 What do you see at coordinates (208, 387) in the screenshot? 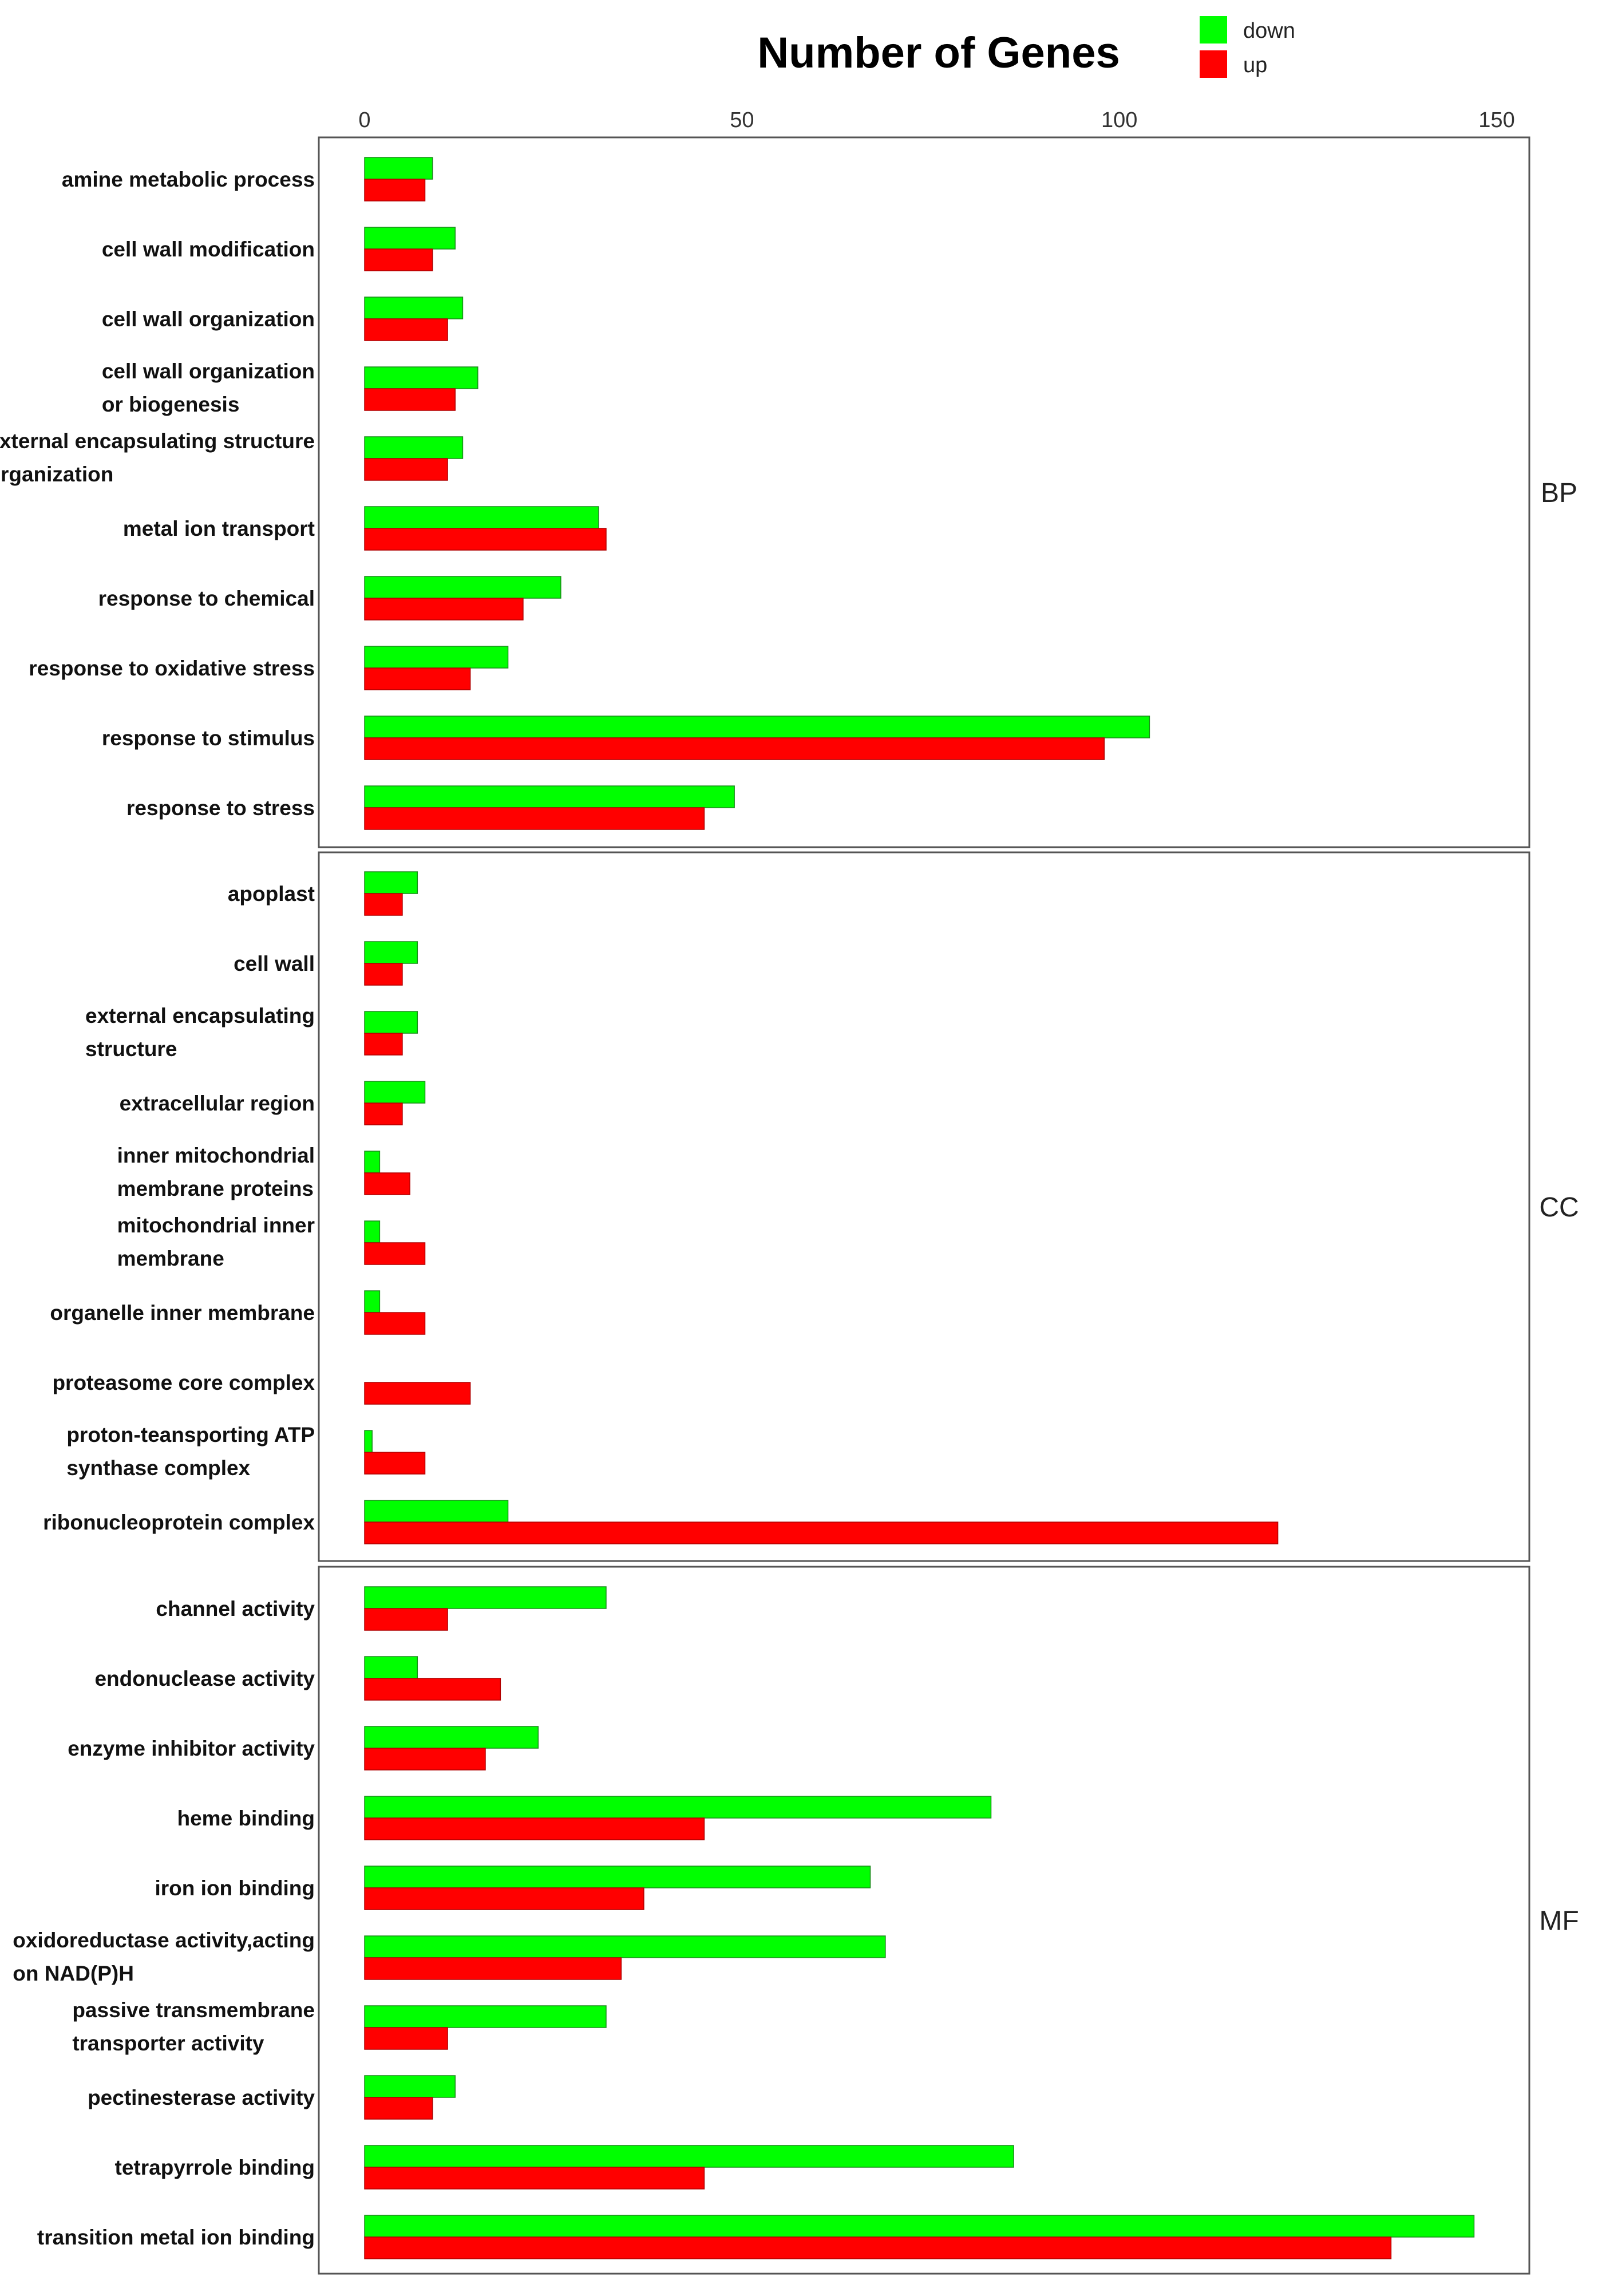
I see `category-label: cell wall organization or biogenesis` at bounding box center [208, 387].